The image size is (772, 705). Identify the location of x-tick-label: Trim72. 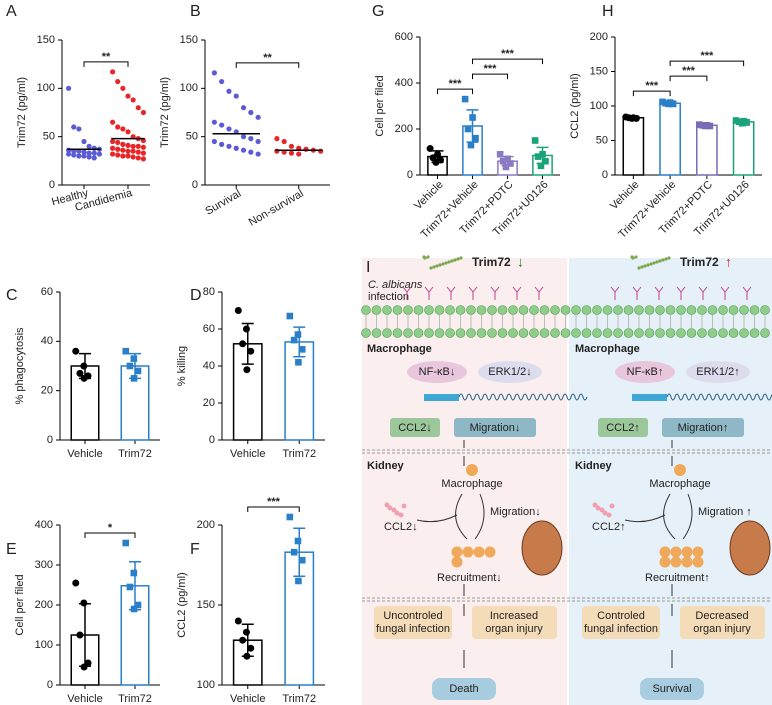
(135, 699).